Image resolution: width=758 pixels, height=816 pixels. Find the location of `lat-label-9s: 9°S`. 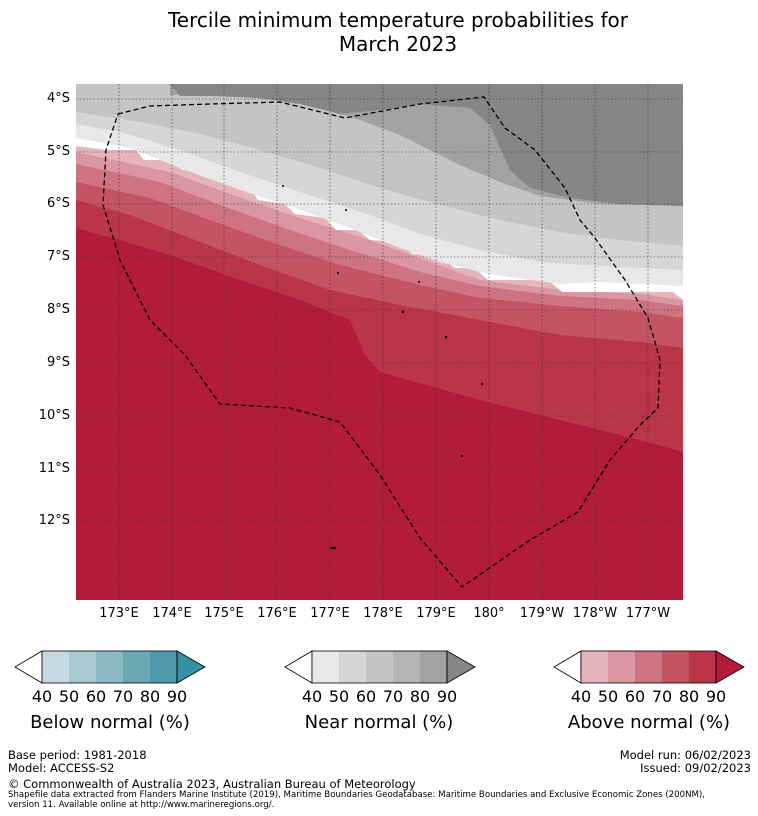

lat-label-9s: 9°S is located at coordinates (58, 362).